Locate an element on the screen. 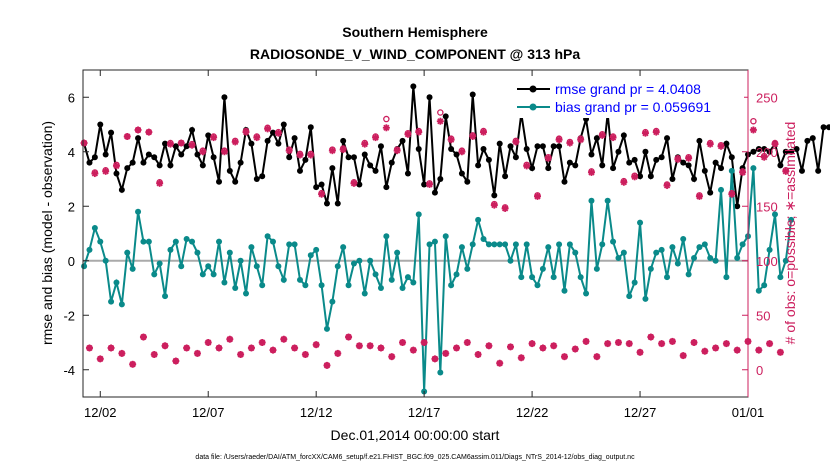  x-tick-label: 12/27 is located at coordinates (640, 412).